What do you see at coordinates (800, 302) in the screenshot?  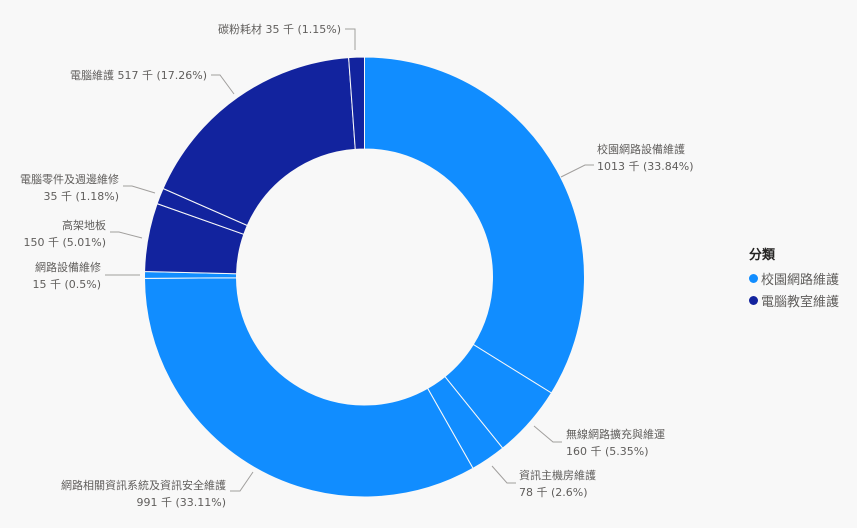 I see `legend-label: 電腦教室維護` at bounding box center [800, 302].